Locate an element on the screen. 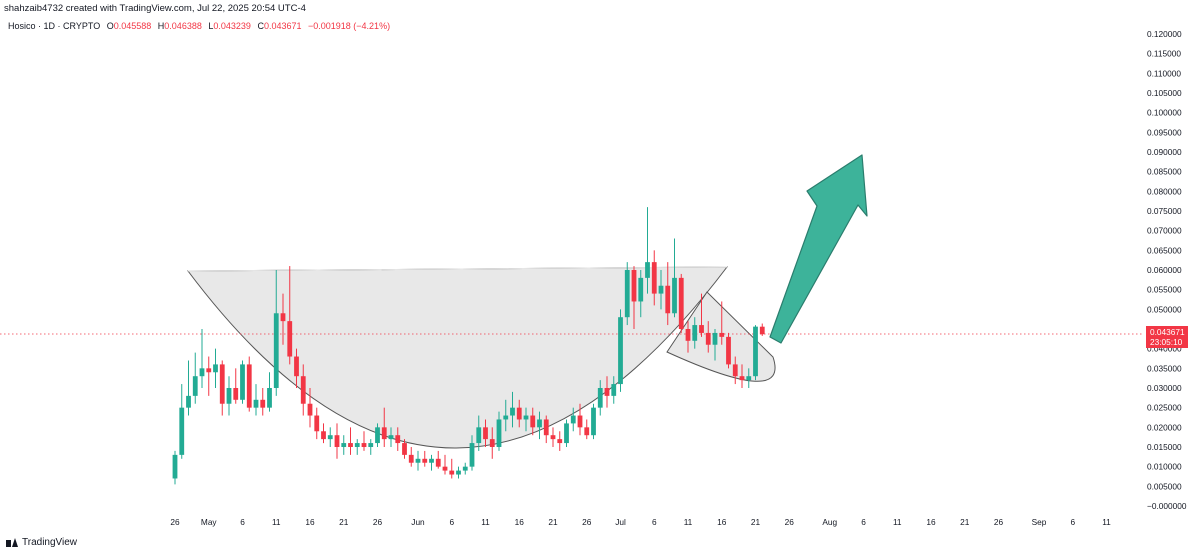 The image size is (1200, 556). cup-rim-line is located at coordinates (457, 269).